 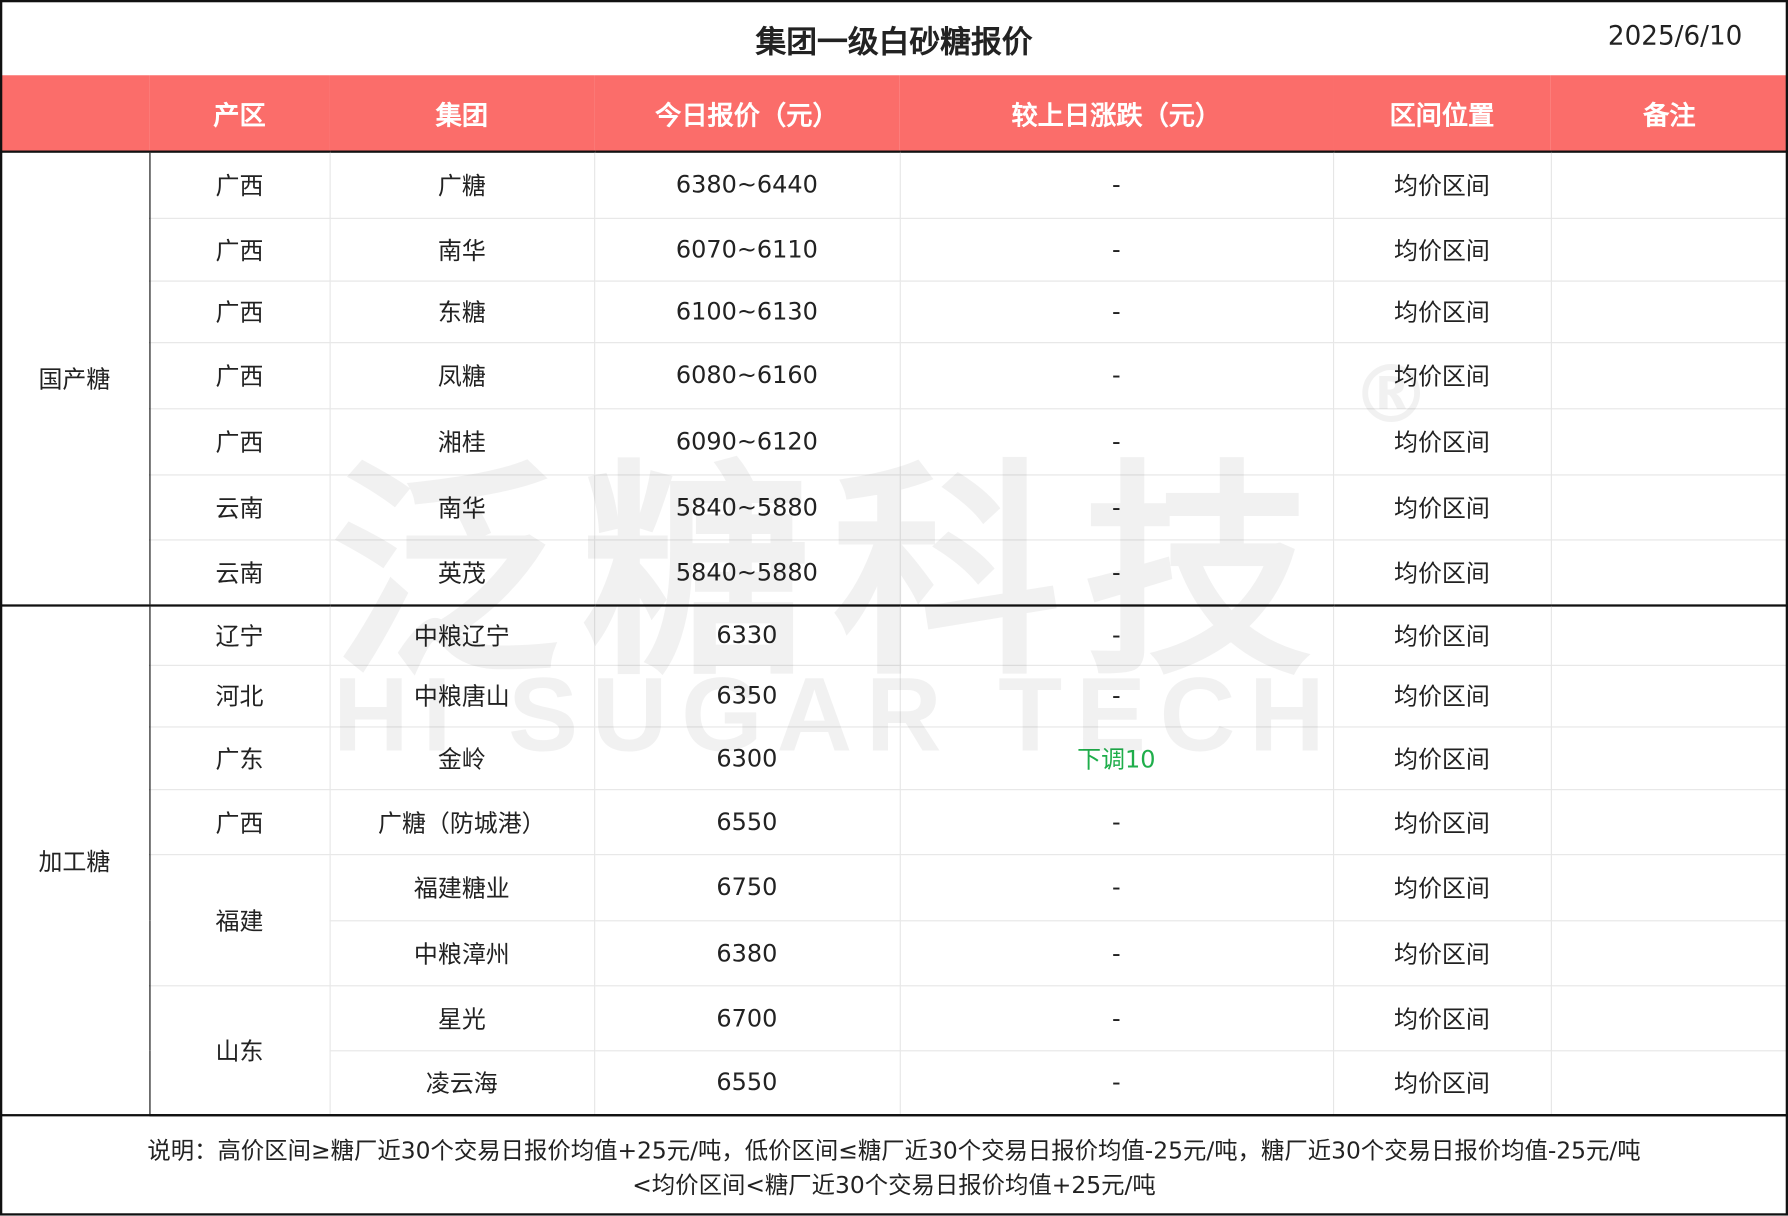 I want to click on region-cell: 辽宁, so click(x=239, y=635).